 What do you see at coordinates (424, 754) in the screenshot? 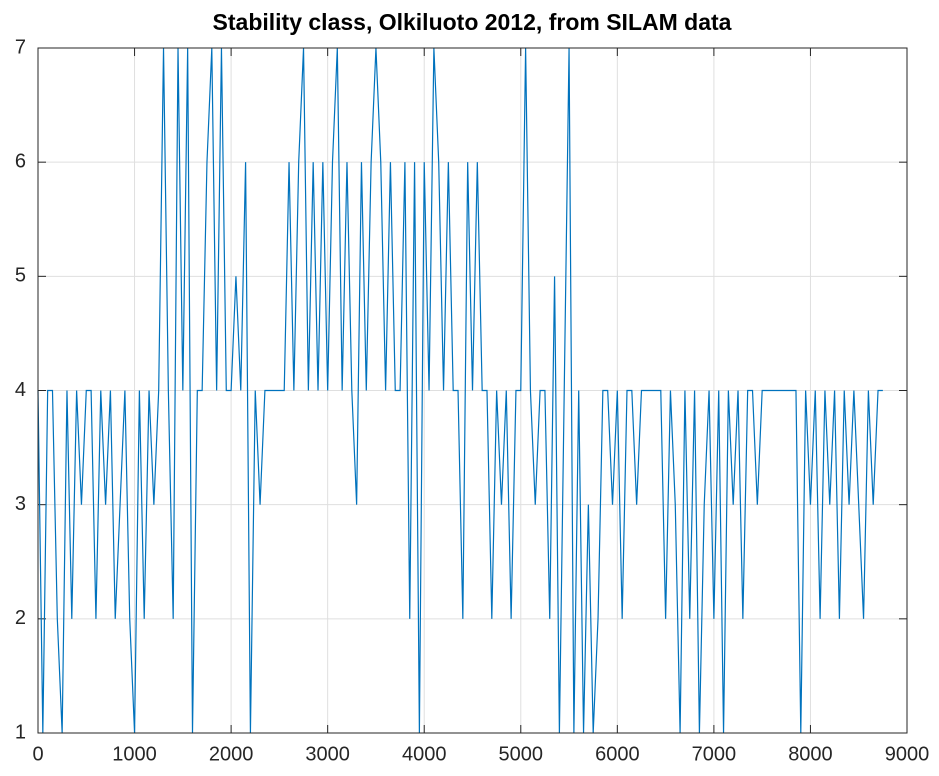
I see `x-tick-label: 4000` at bounding box center [424, 754].